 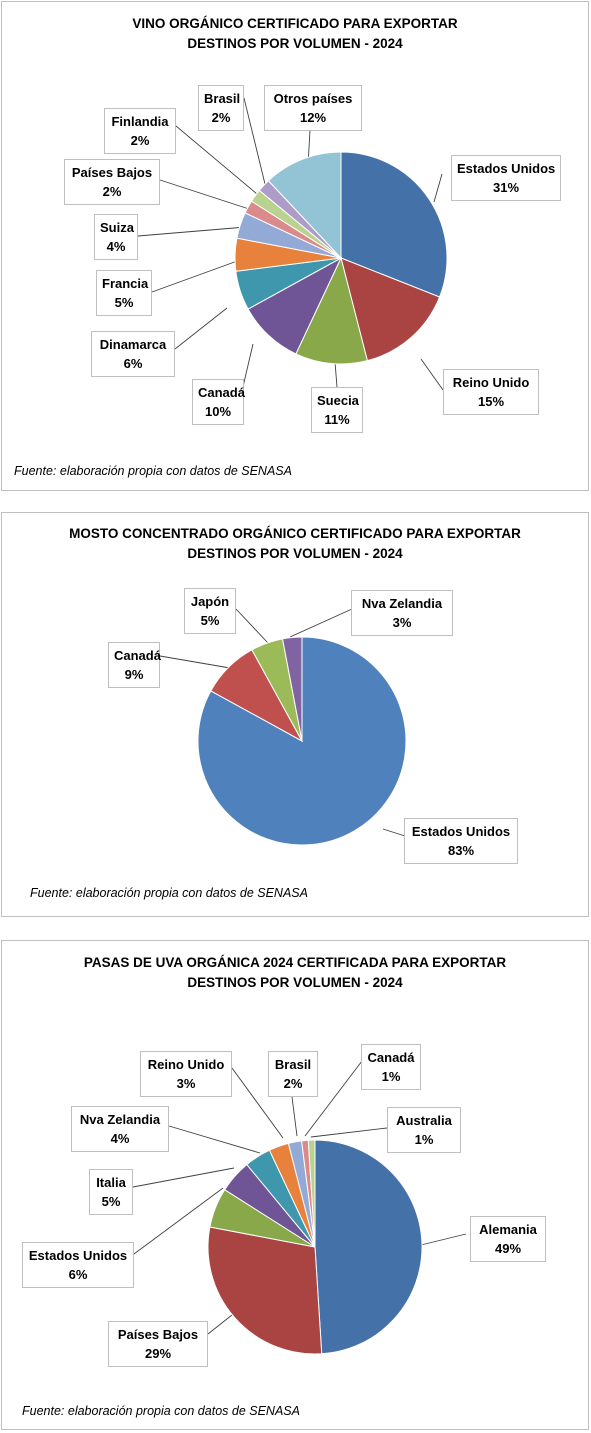 I want to click on data-label-value: 29%, so click(x=158, y=1353).